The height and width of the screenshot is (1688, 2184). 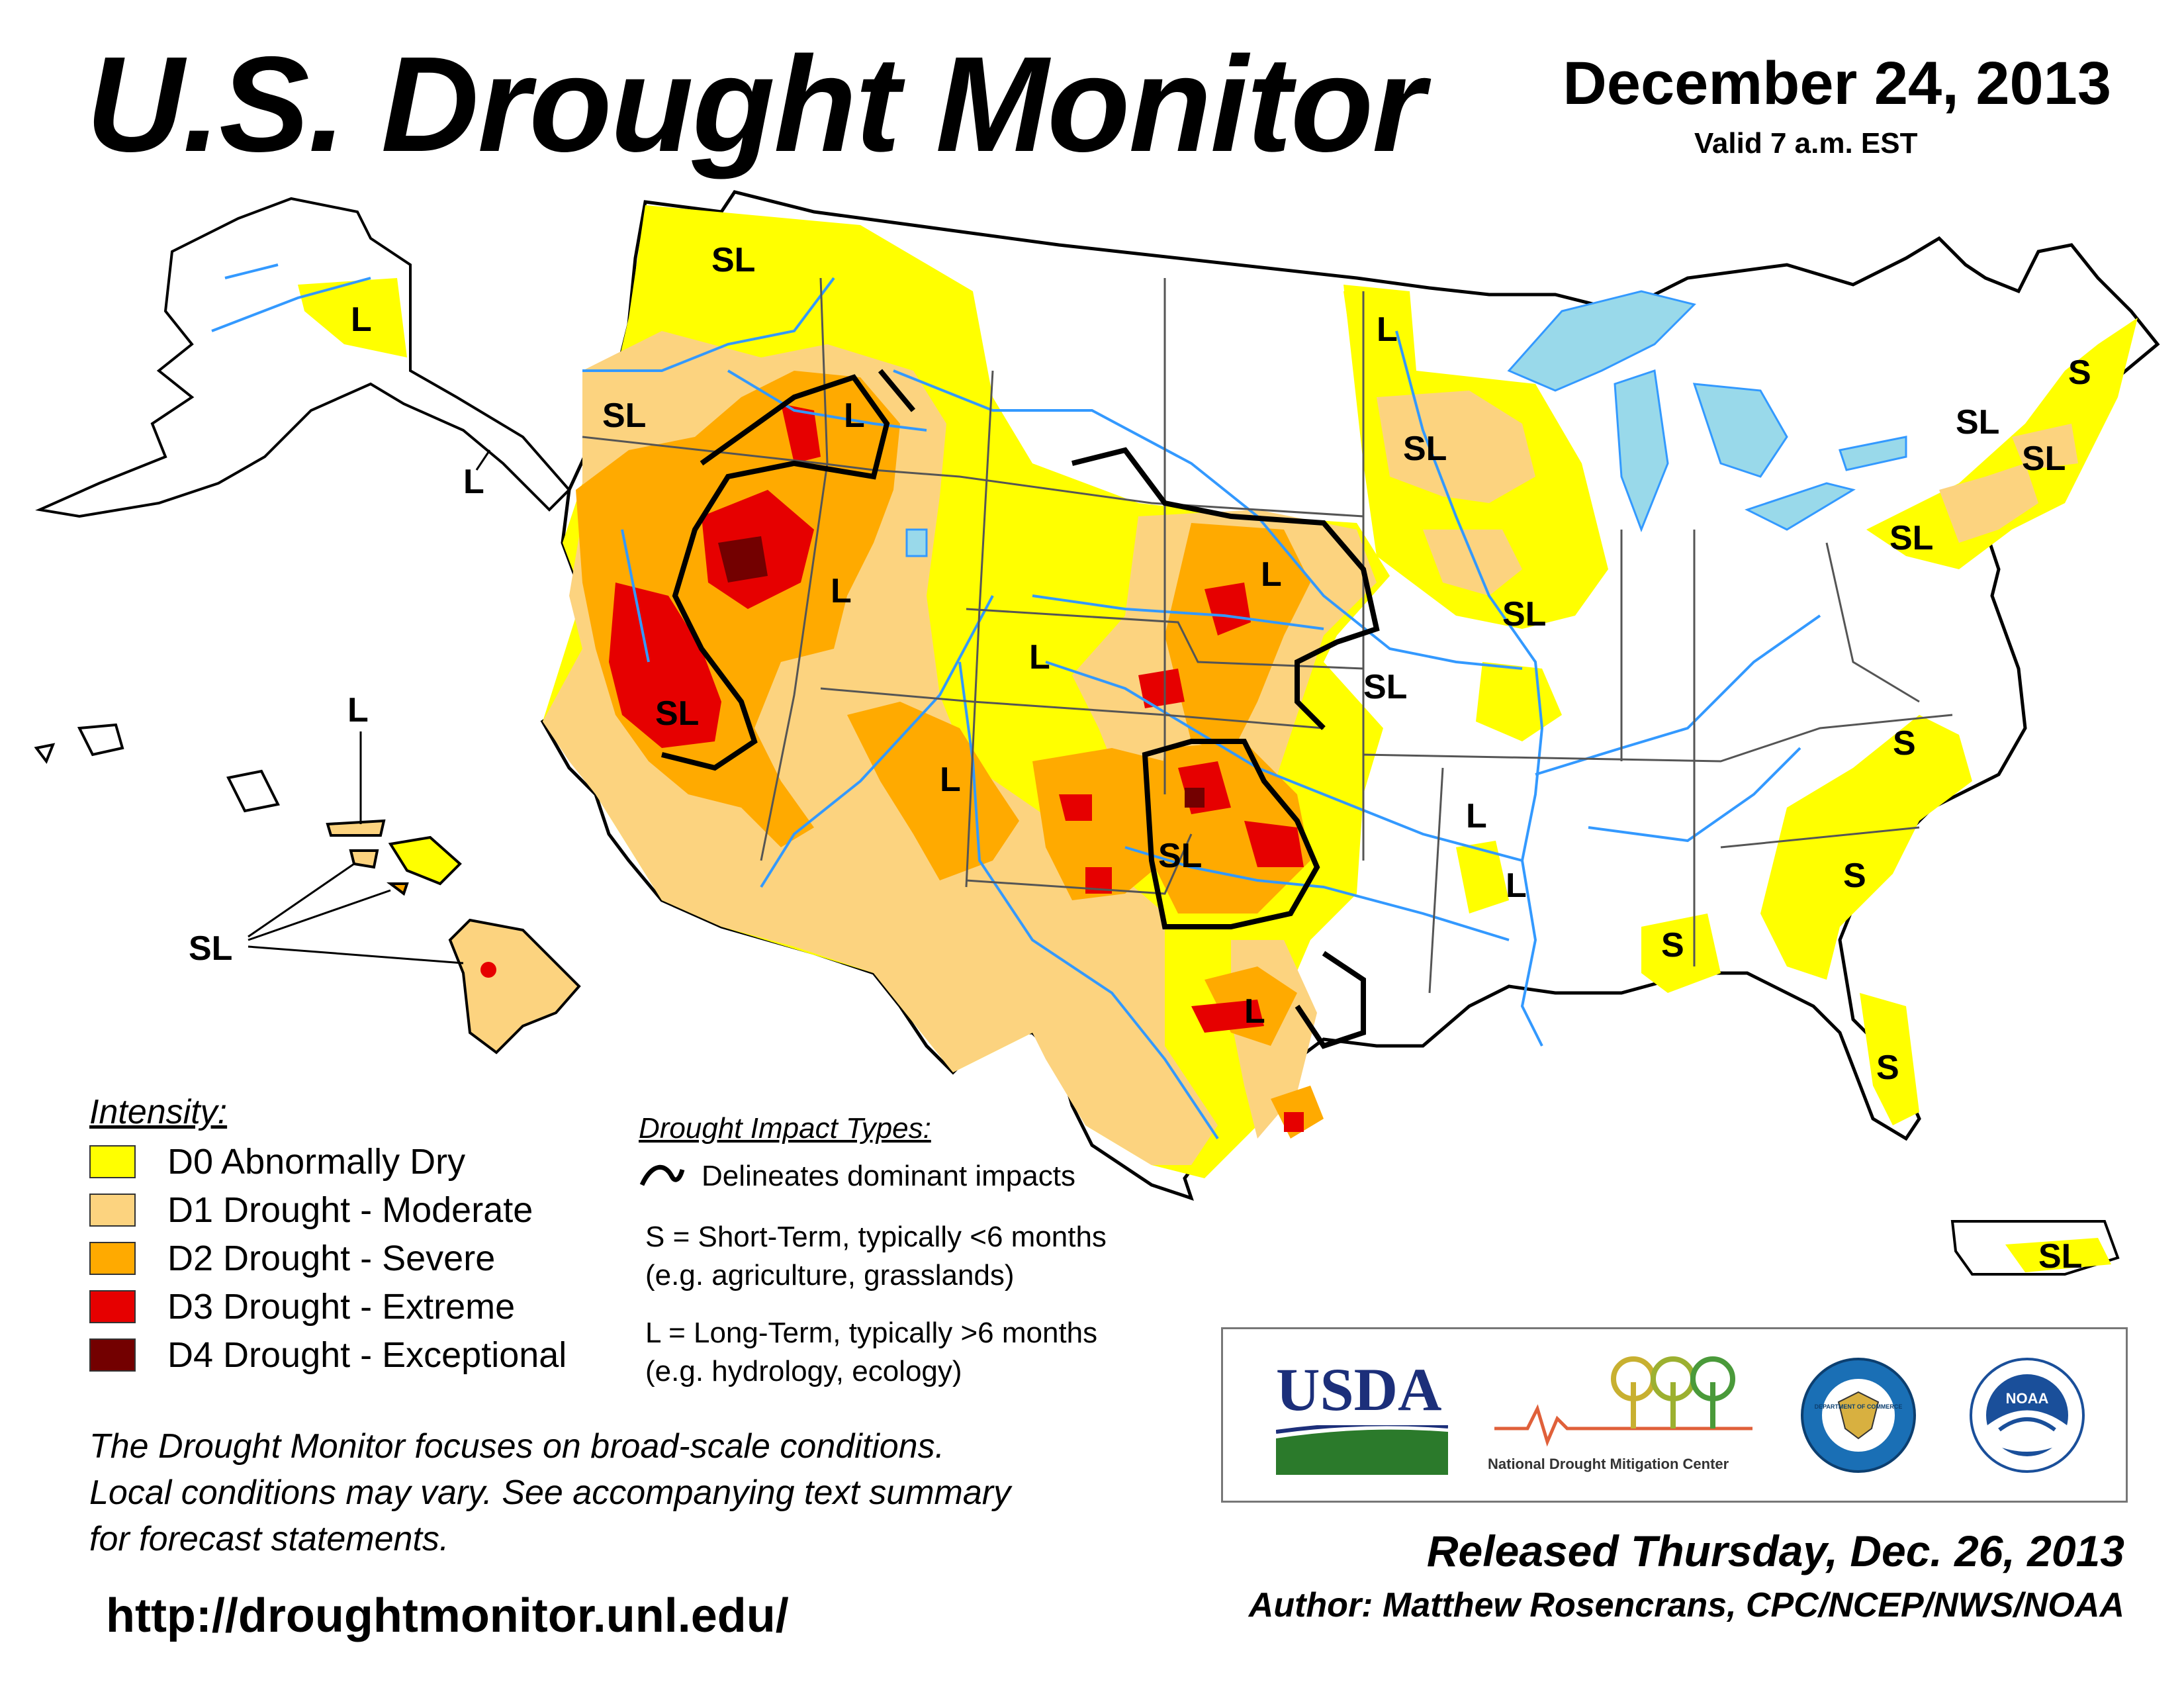 What do you see at coordinates (662, 1175) in the screenshot?
I see `impact-line-icon` at bounding box center [662, 1175].